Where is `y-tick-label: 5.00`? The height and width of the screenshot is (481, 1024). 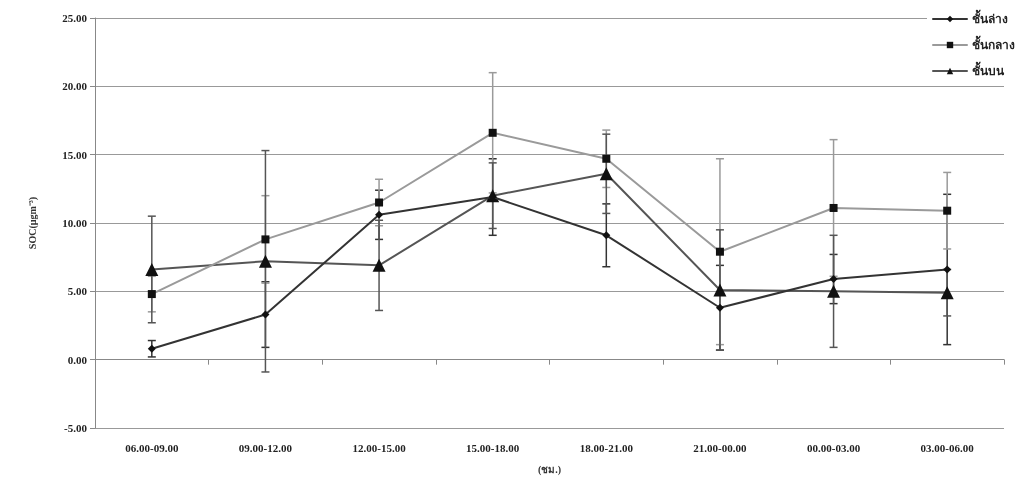 y-tick-label: 5.00 is located at coordinates (77, 291).